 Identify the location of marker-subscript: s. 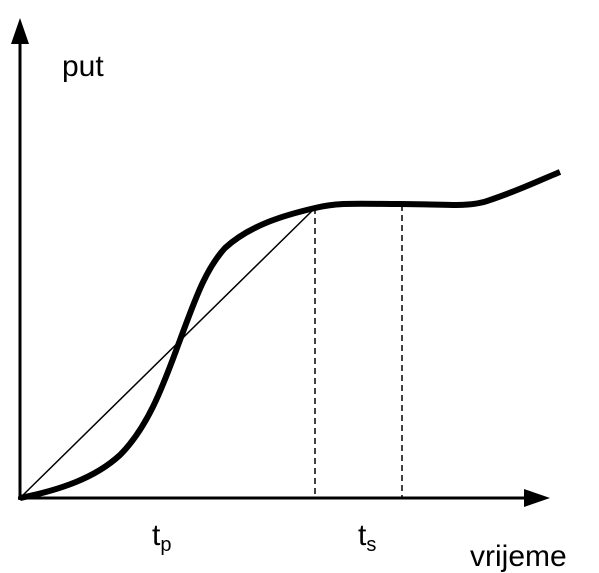
(371, 545).